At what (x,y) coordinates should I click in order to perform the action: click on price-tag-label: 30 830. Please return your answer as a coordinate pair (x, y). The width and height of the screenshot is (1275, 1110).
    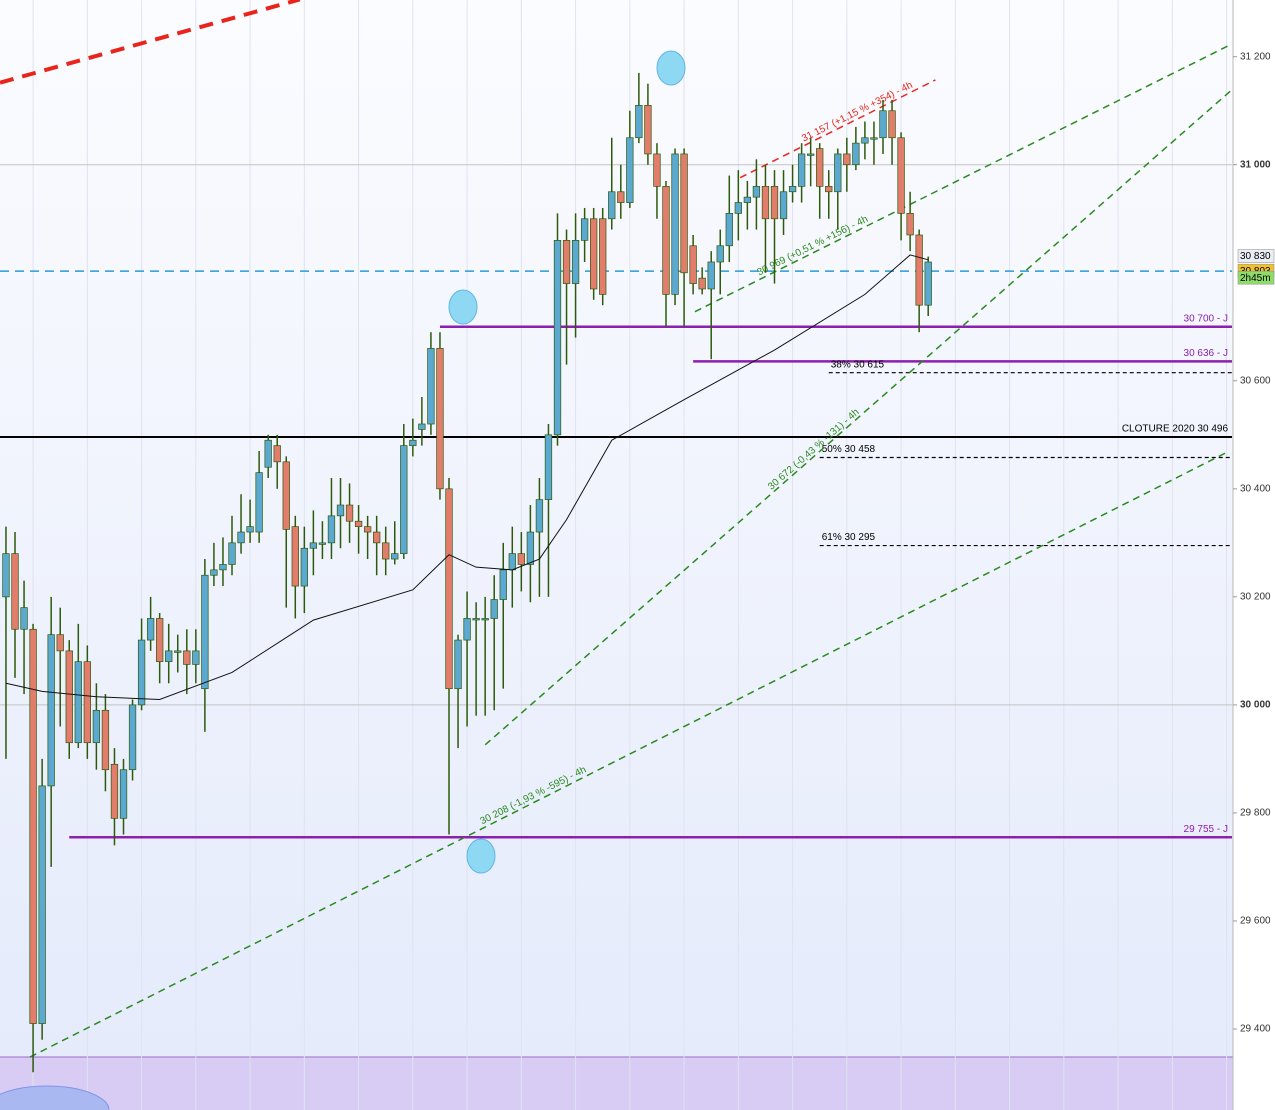
    Looking at the image, I should click on (1255, 256).